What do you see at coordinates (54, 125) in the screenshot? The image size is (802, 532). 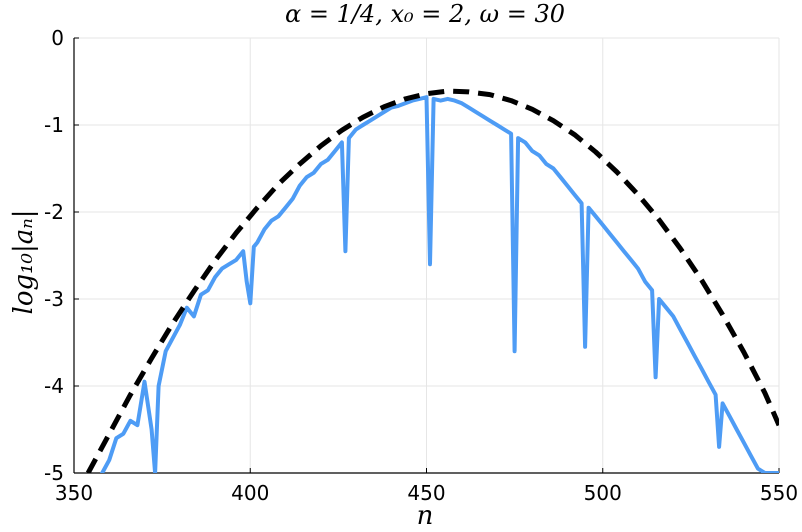 I see `y-tick-label: -1` at bounding box center [54, 125].